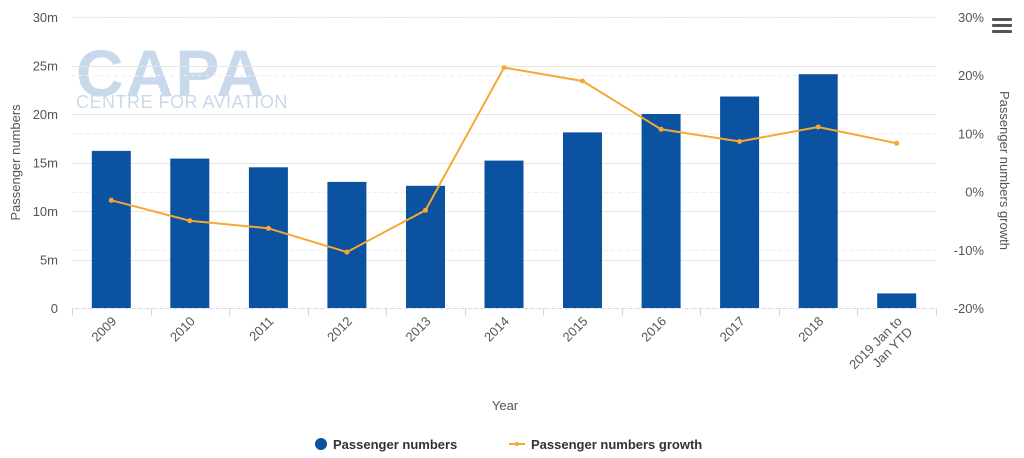 This screenshot has width=1024, height=458. I want to click on legend-label-passenger-numbers-growth: Passenger numbers growth, so click(616, 444).